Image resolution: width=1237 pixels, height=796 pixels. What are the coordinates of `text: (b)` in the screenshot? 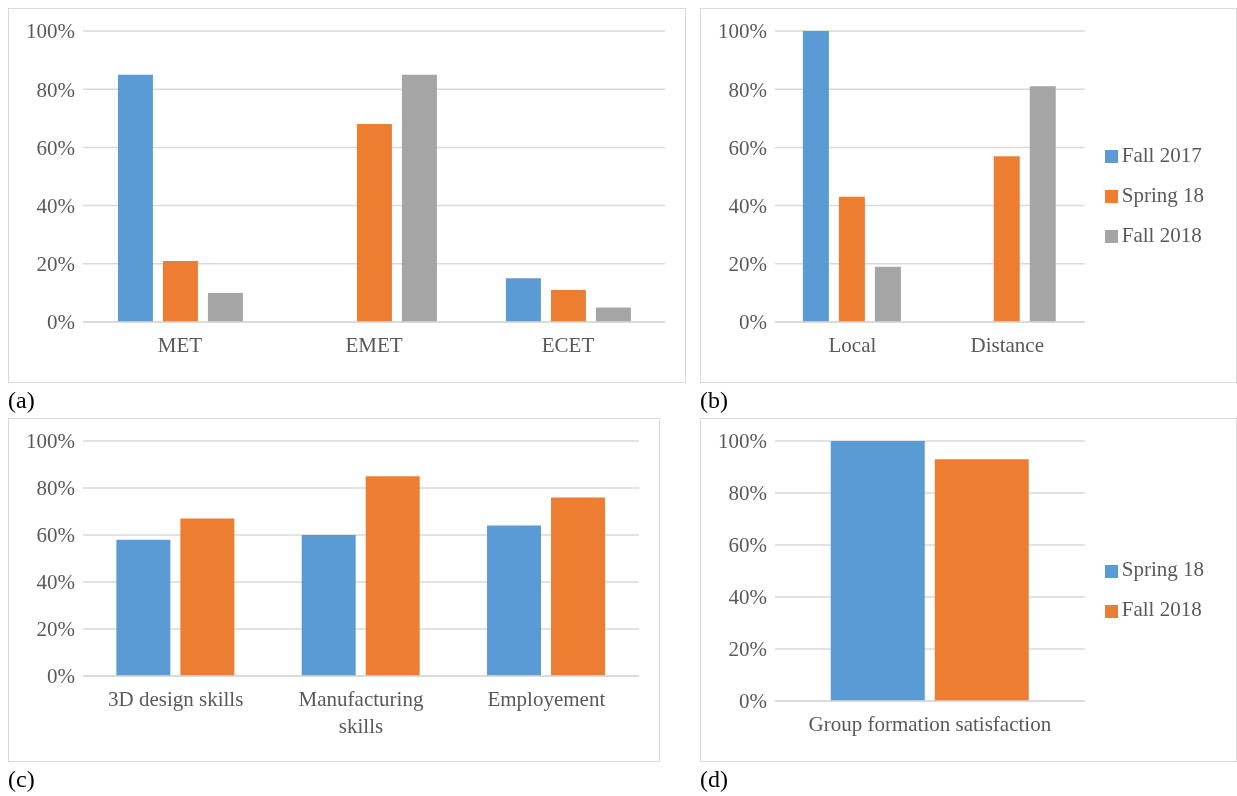 It's located at (714, 400).